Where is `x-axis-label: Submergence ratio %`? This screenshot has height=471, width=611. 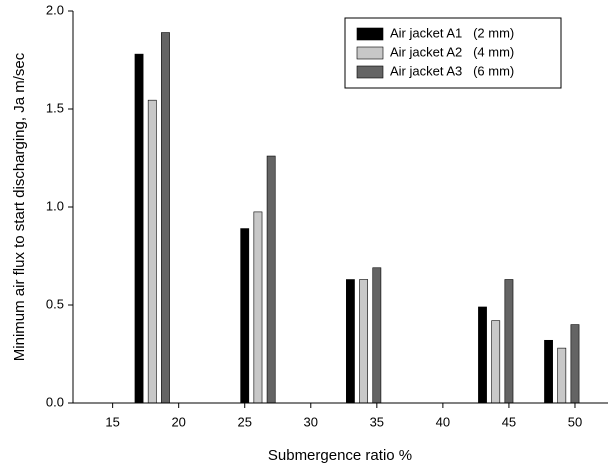
x-axis-label: Submergence ratio % is located at coordinates (340, 455).